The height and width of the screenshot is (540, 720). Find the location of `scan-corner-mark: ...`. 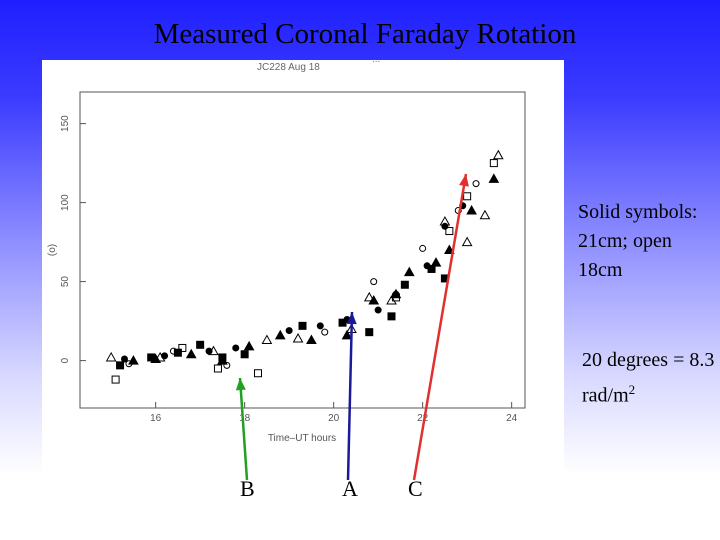

scan-corner-mark: ... is located at coordinates (376, 59).